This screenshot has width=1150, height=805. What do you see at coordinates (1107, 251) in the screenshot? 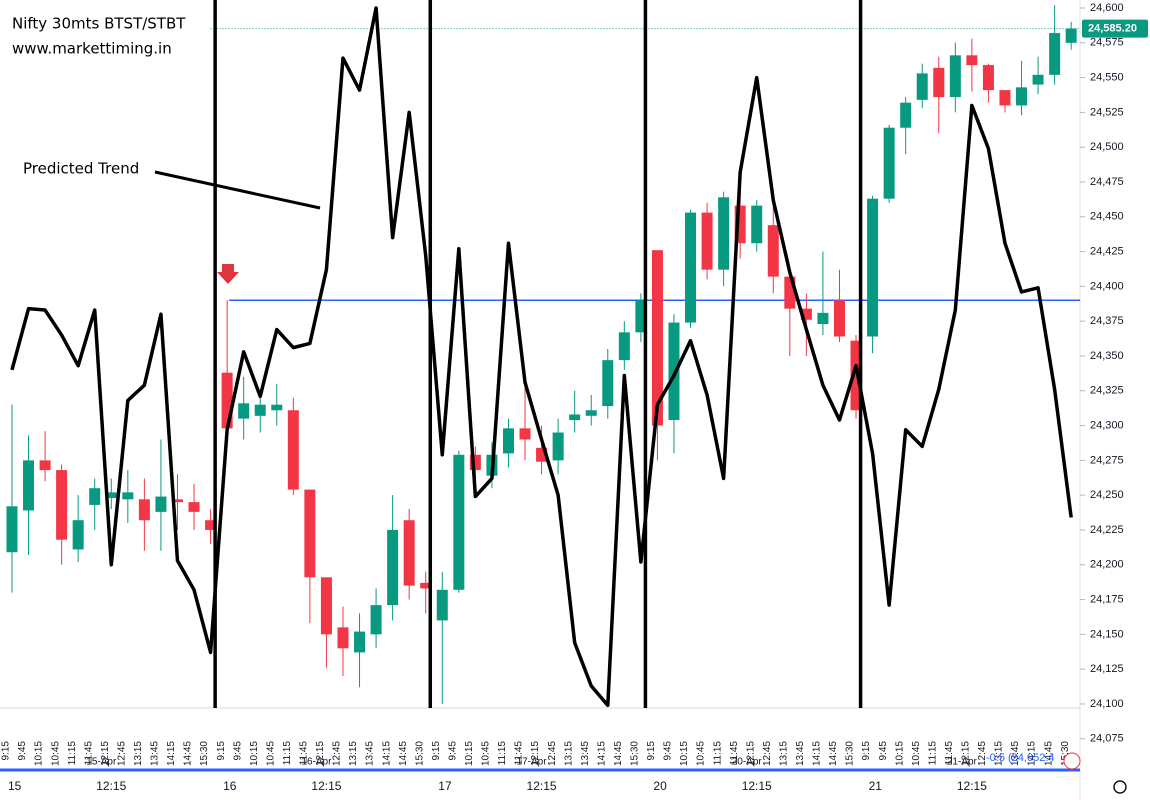
I see `y-tick-label: 24,425` at bounding box center [1107, 251].